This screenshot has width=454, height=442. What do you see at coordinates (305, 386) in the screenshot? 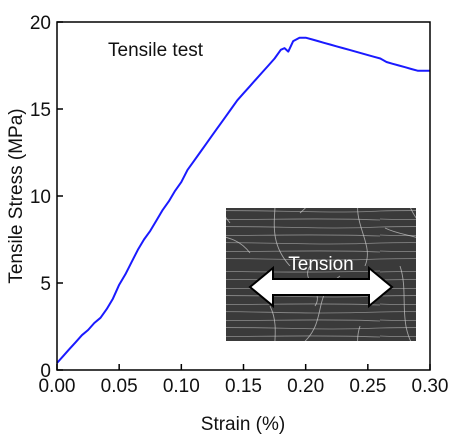
I see `x-tick-label: 0.20` at bounding box center [305, 386].